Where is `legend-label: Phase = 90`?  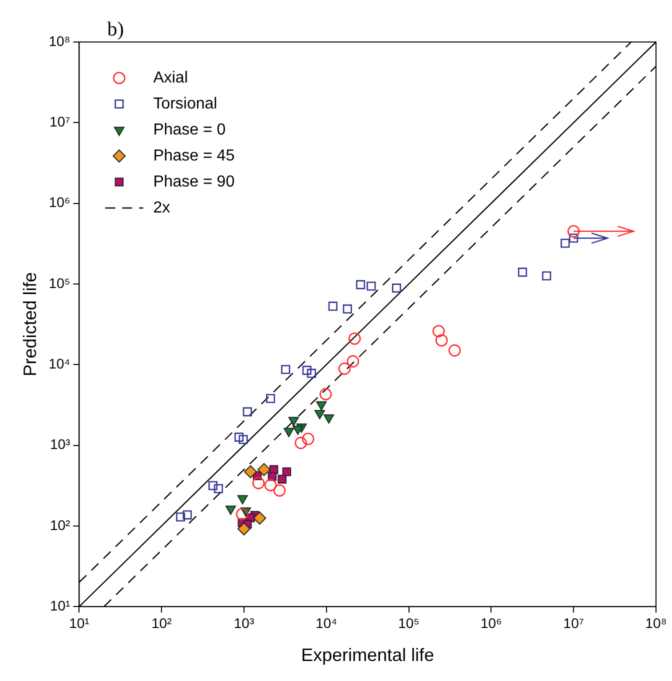 legend-label: Phase = 90 is located at coordinates (194, 181).